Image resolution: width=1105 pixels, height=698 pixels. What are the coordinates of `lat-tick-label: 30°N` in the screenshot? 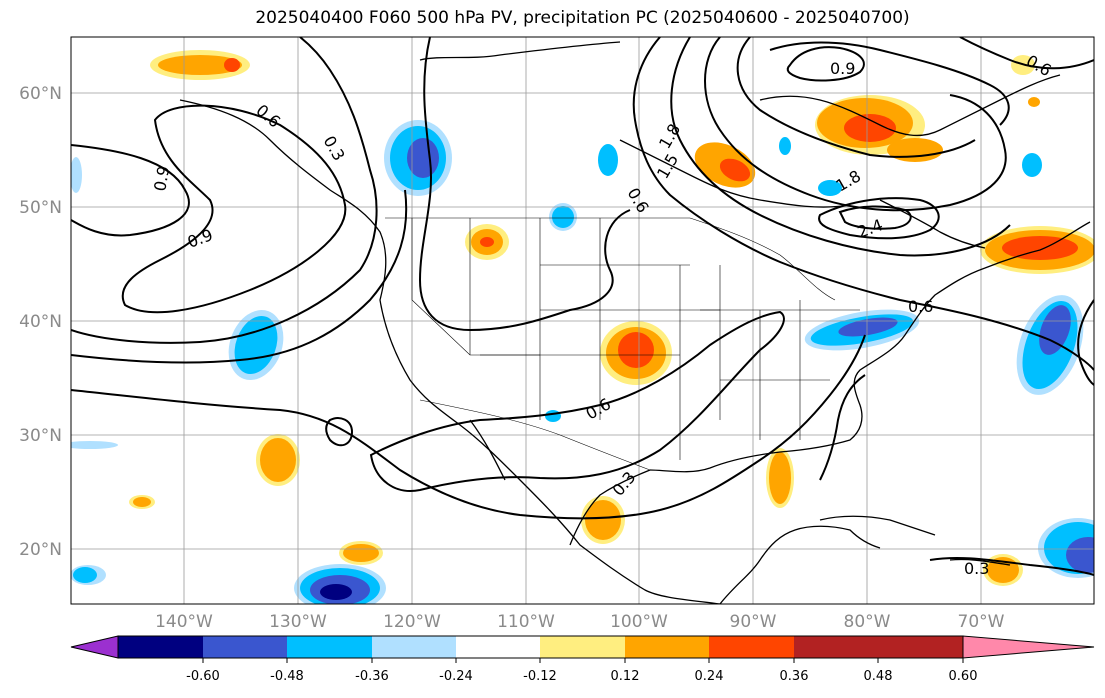 It's located at (40, 436).